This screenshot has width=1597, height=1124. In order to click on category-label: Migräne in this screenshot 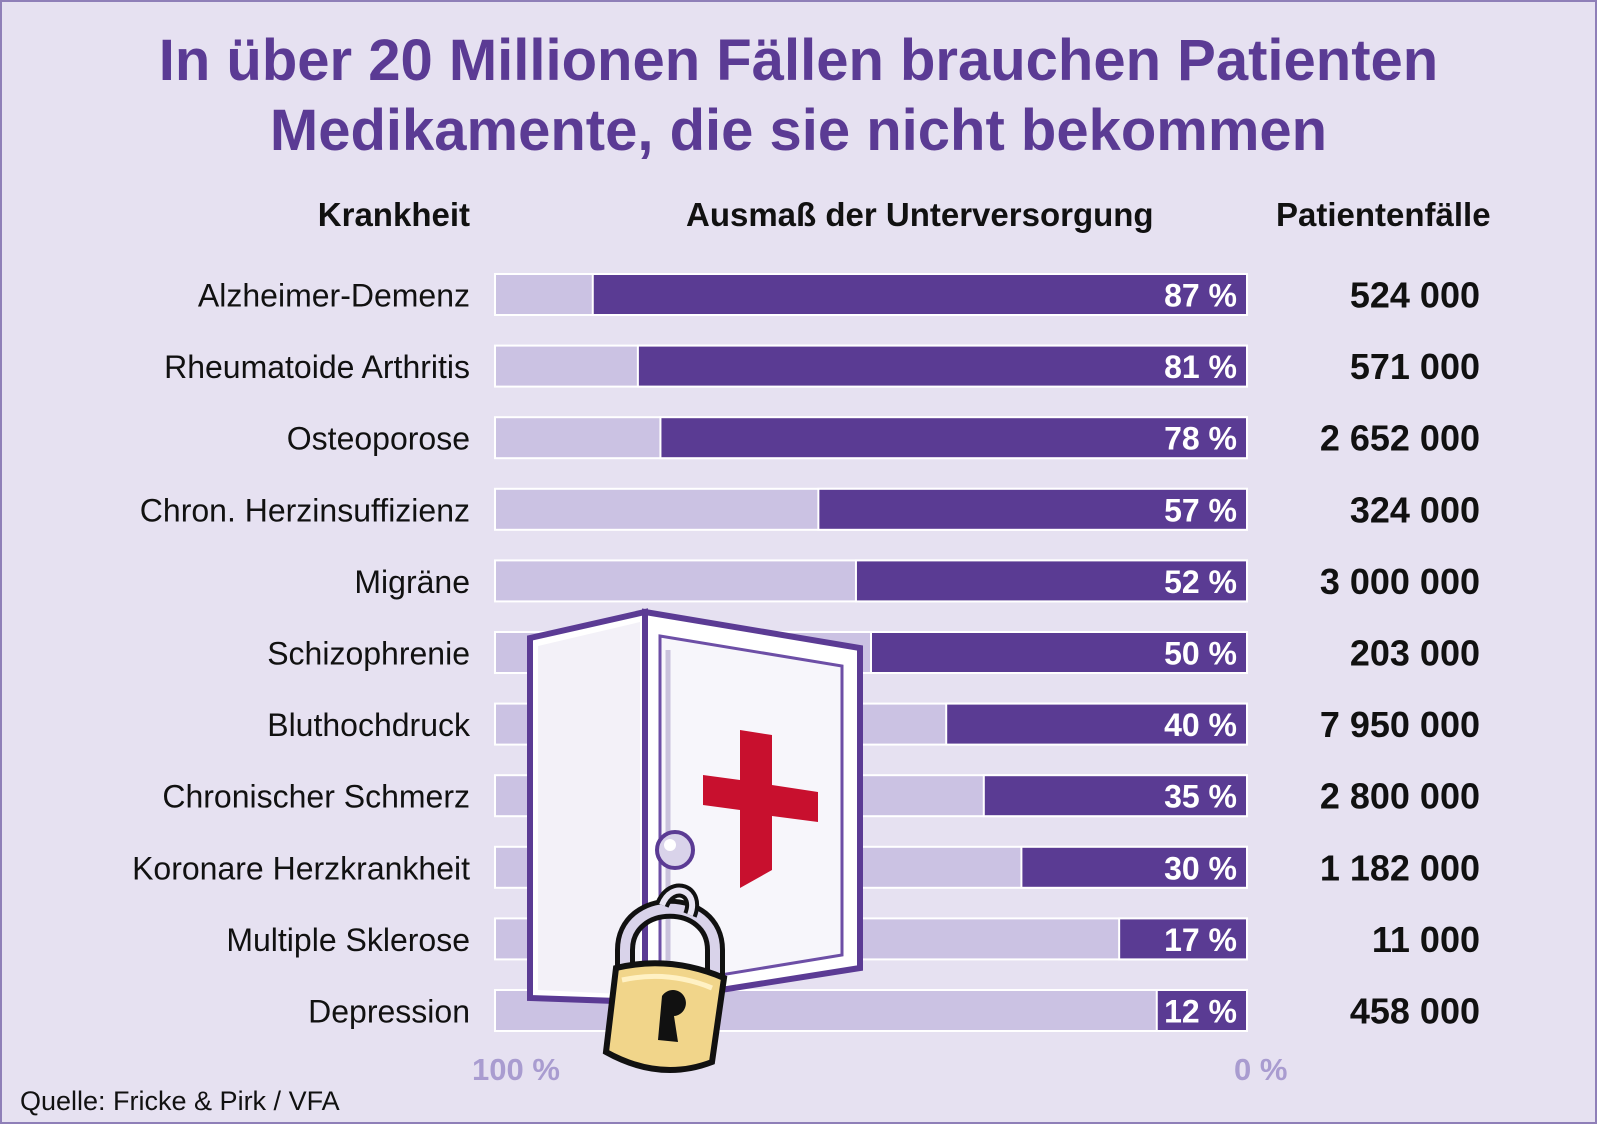, I will do `click(412, 582)`.